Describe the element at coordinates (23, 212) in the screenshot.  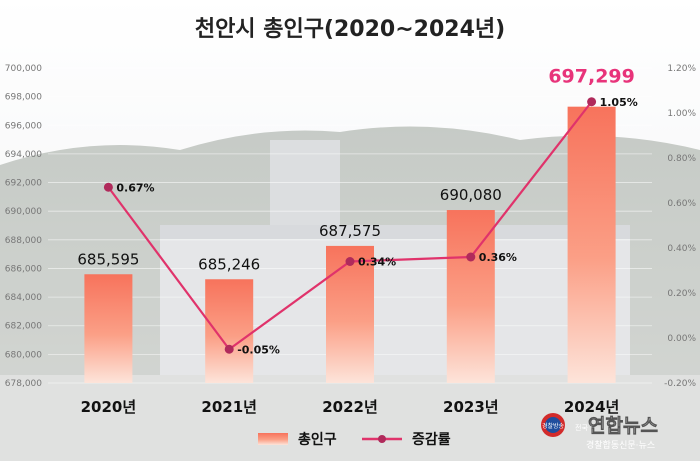
I see `left-tick-label: 690,000` at that location.